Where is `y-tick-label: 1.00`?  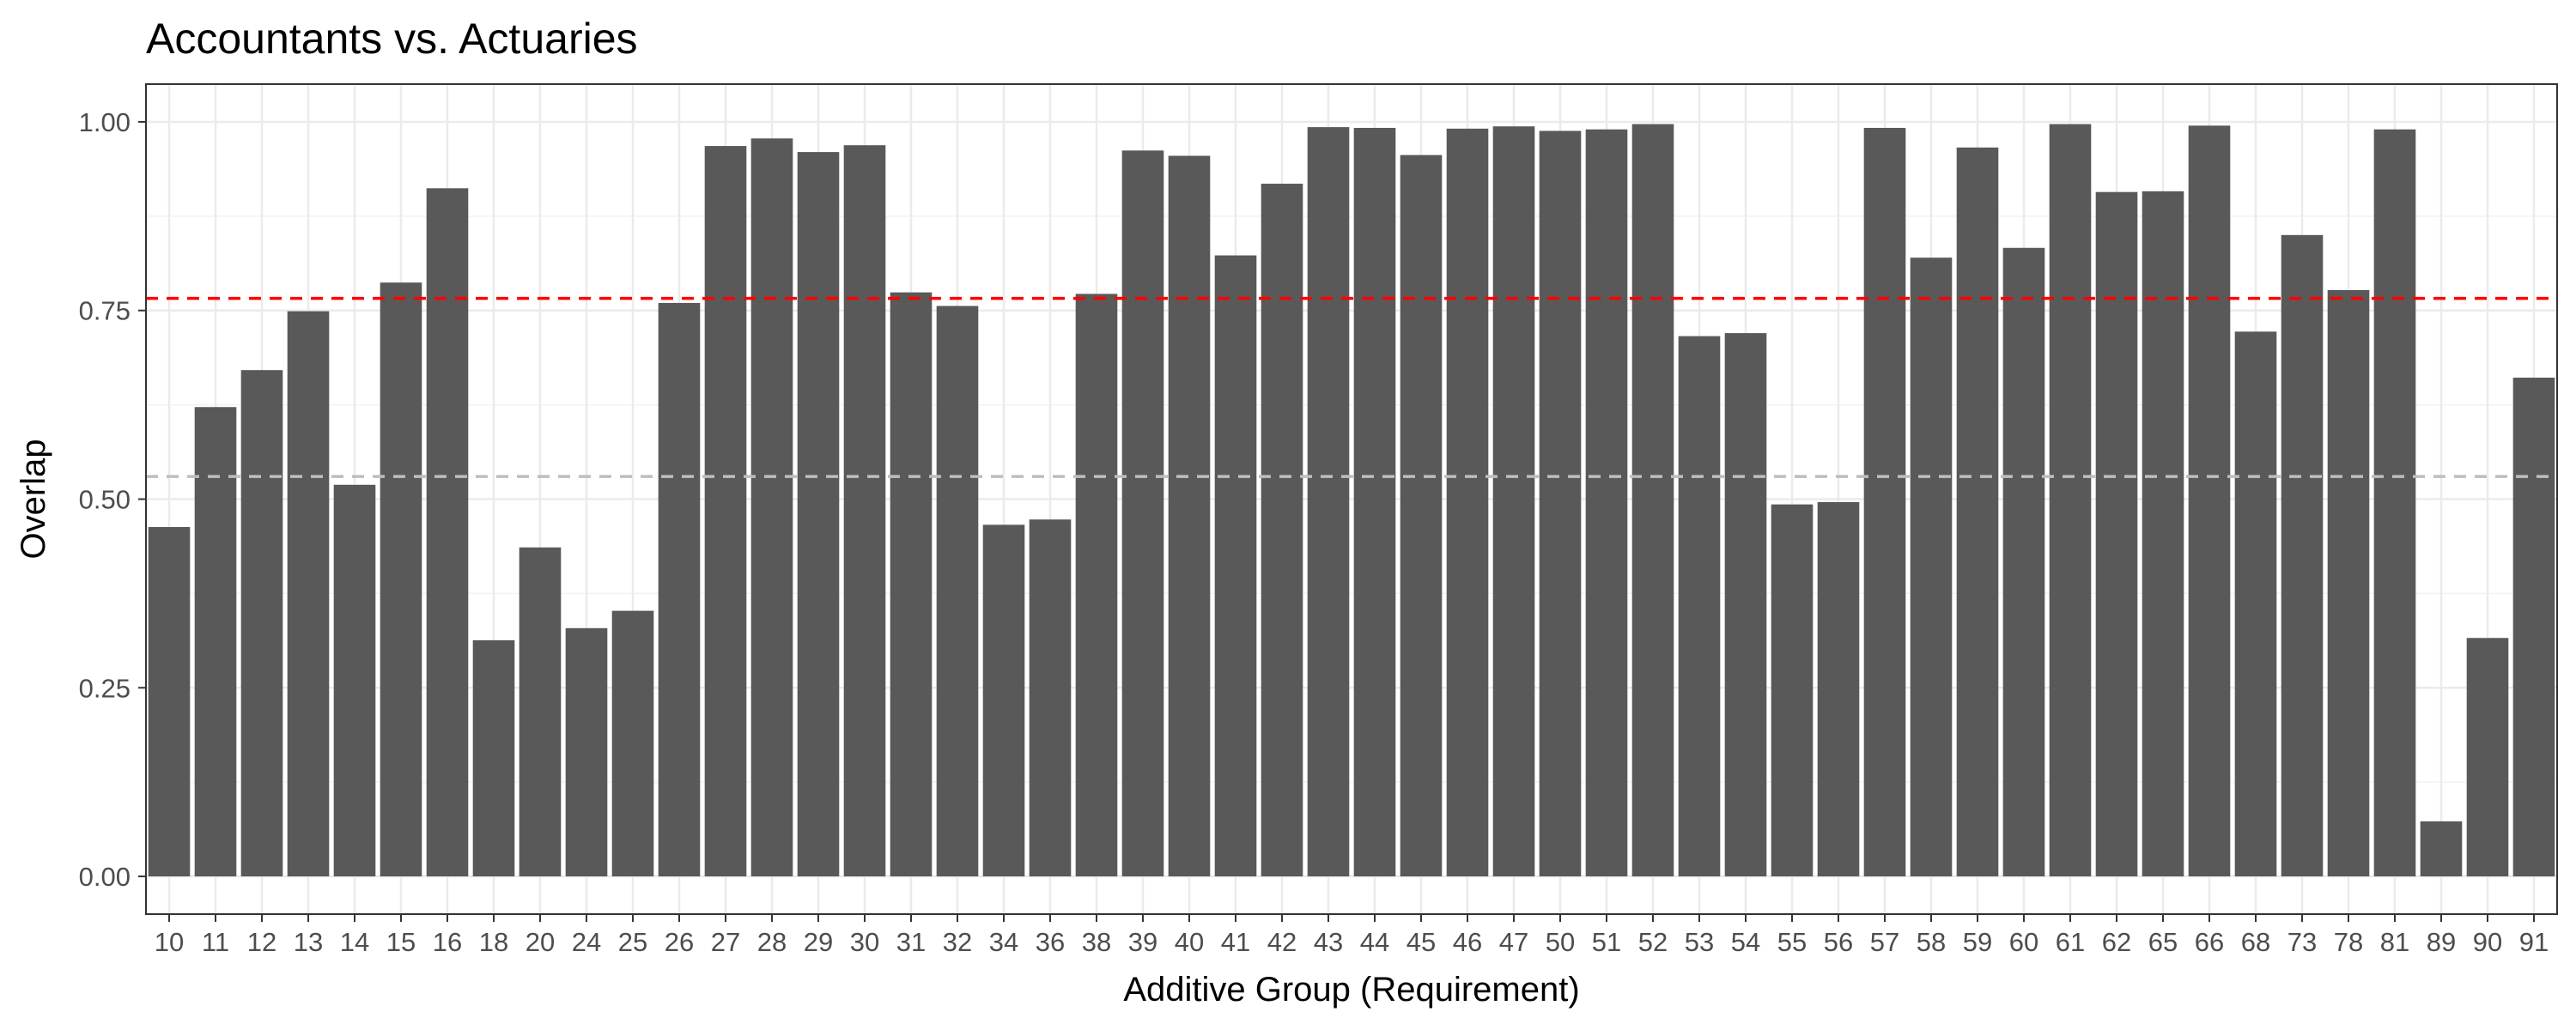 y-tick-label: 1.00 is located at coordinates (105, 122).